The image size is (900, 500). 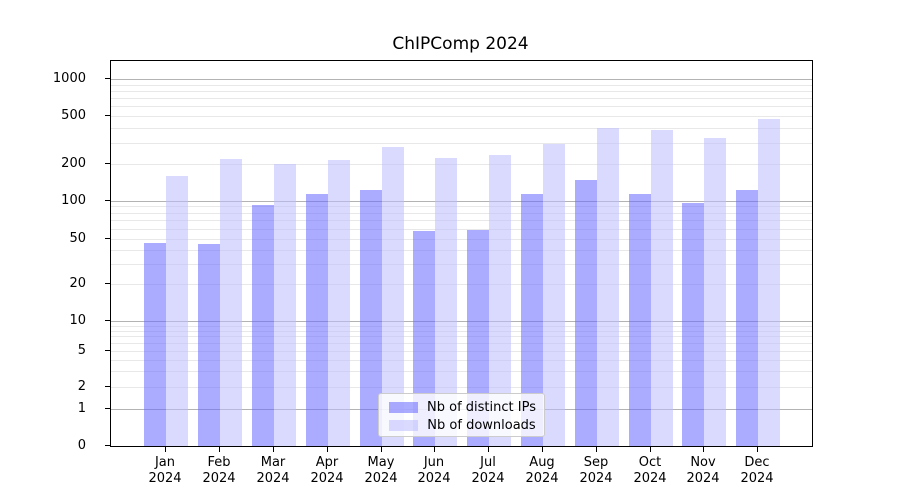 I want to click on x-tick-label: Jun 2024, so click(x=434, y=470).